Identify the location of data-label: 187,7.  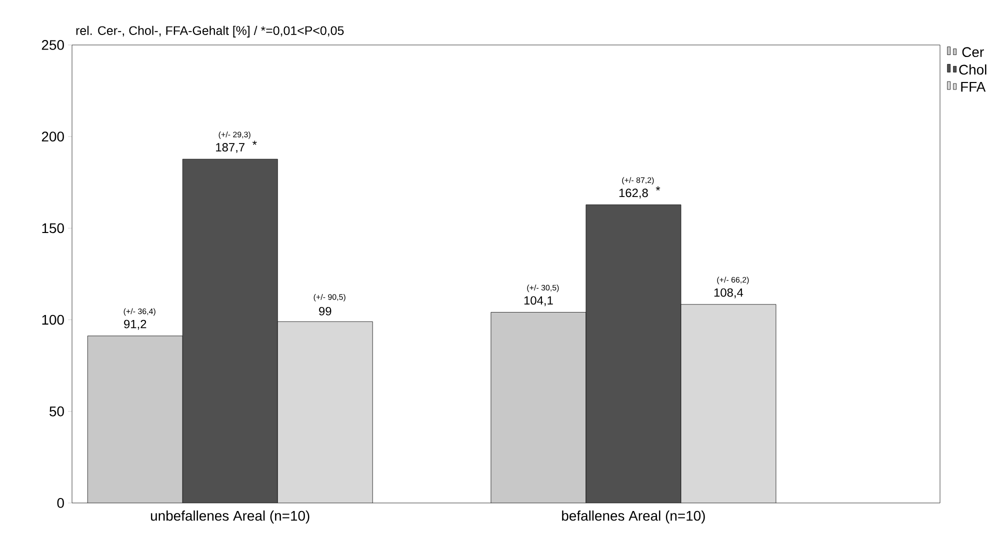
(230, 148).